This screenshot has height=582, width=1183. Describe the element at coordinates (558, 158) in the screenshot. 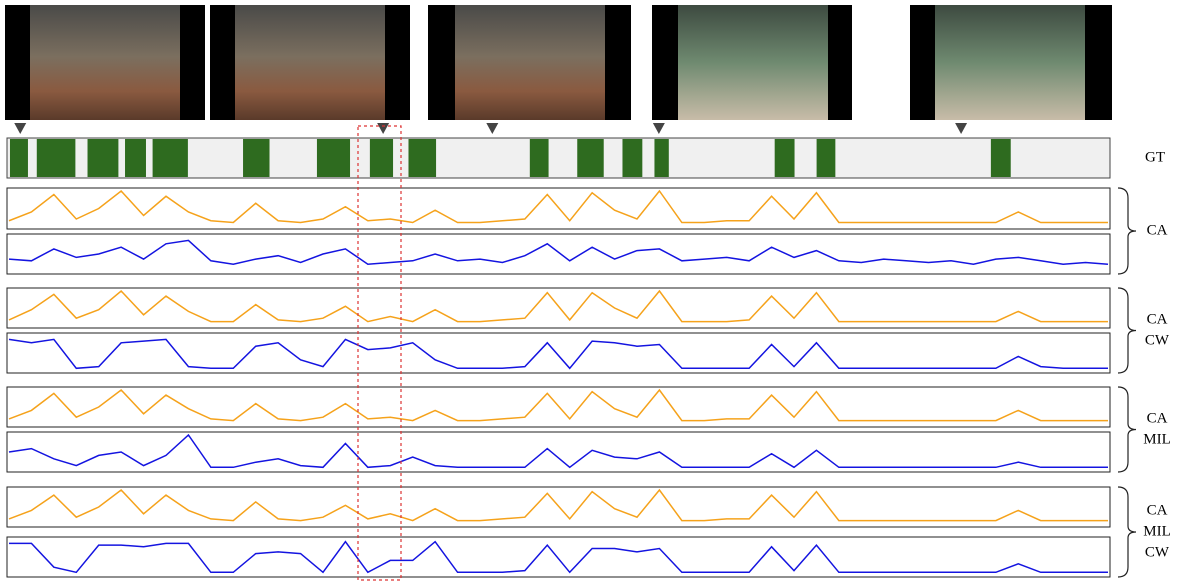

I see `gt-background` at that location.